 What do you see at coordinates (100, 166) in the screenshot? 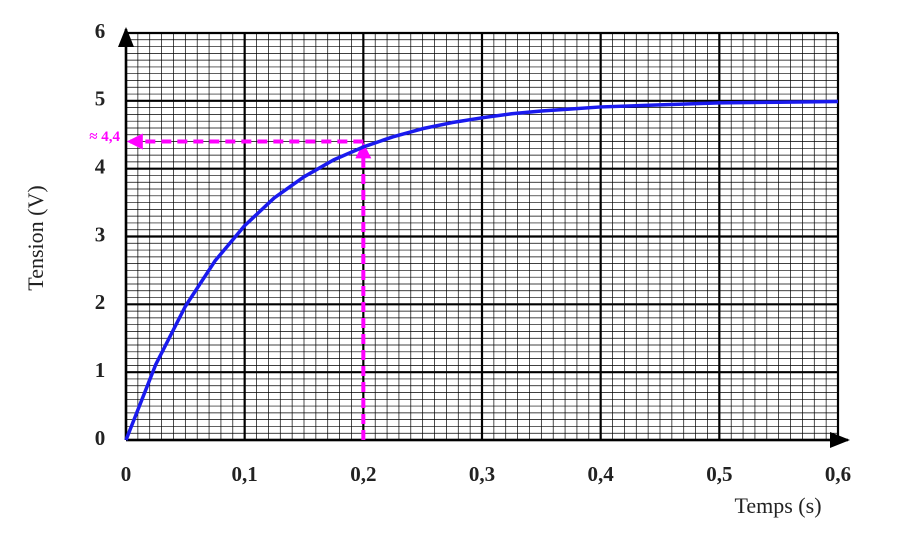
I see `y-tick-label: 4` at bounding box center [100, 166].